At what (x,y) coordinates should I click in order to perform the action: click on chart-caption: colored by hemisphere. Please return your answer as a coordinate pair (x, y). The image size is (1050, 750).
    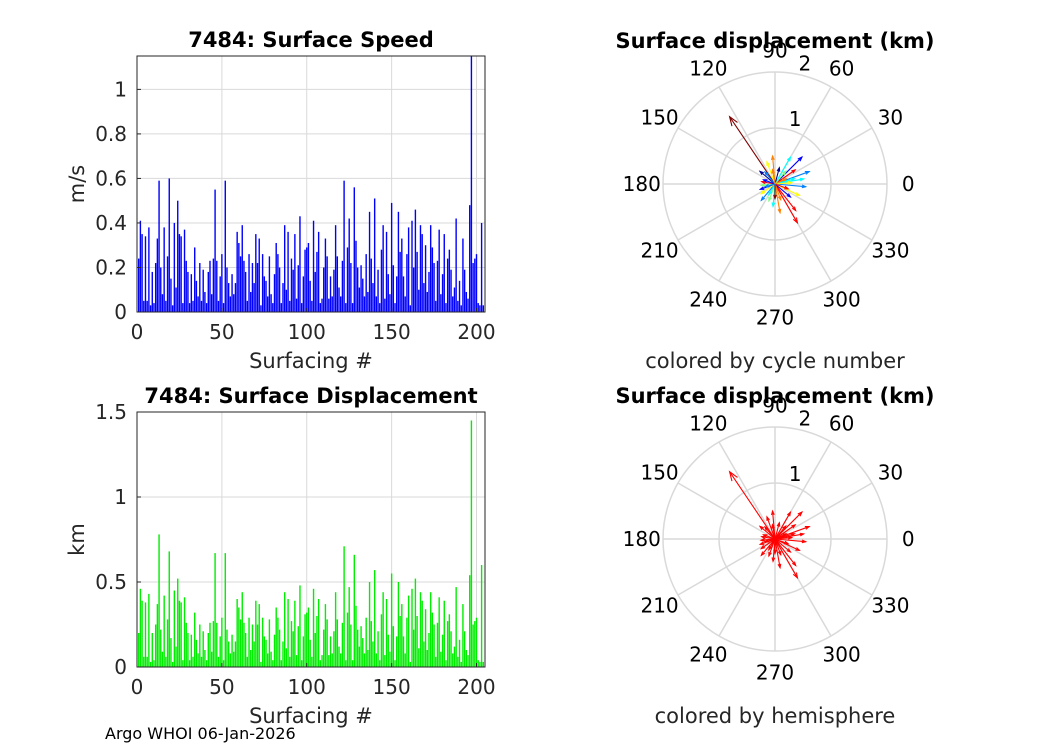
    Looking at the image, I should click on (775, 716).